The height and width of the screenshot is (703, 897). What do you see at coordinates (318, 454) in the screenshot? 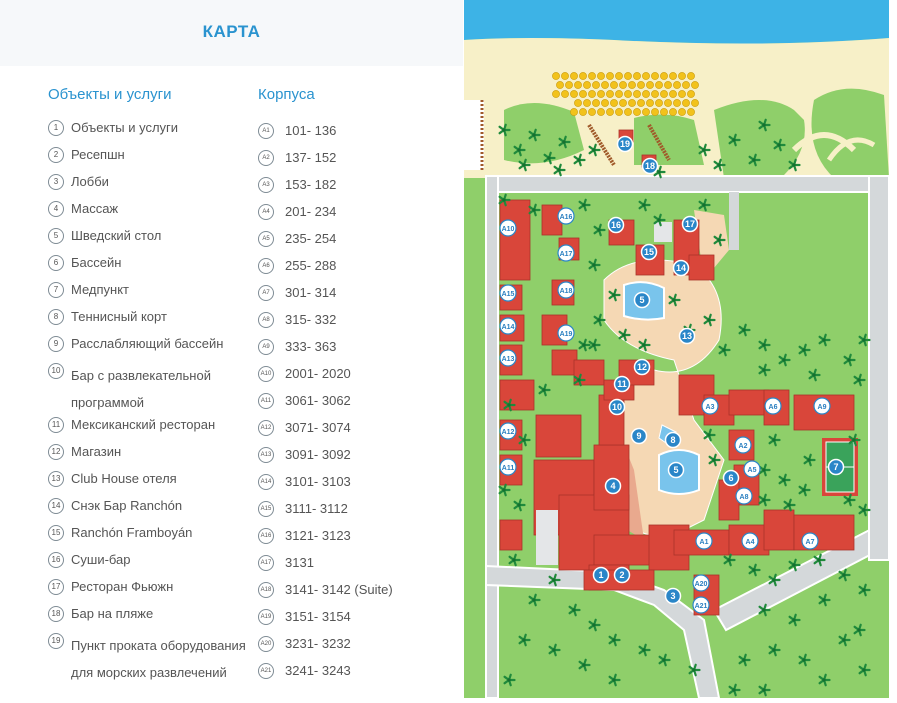
I see `block-rooms: 3091- 3092` at bounding box center [318, 454].